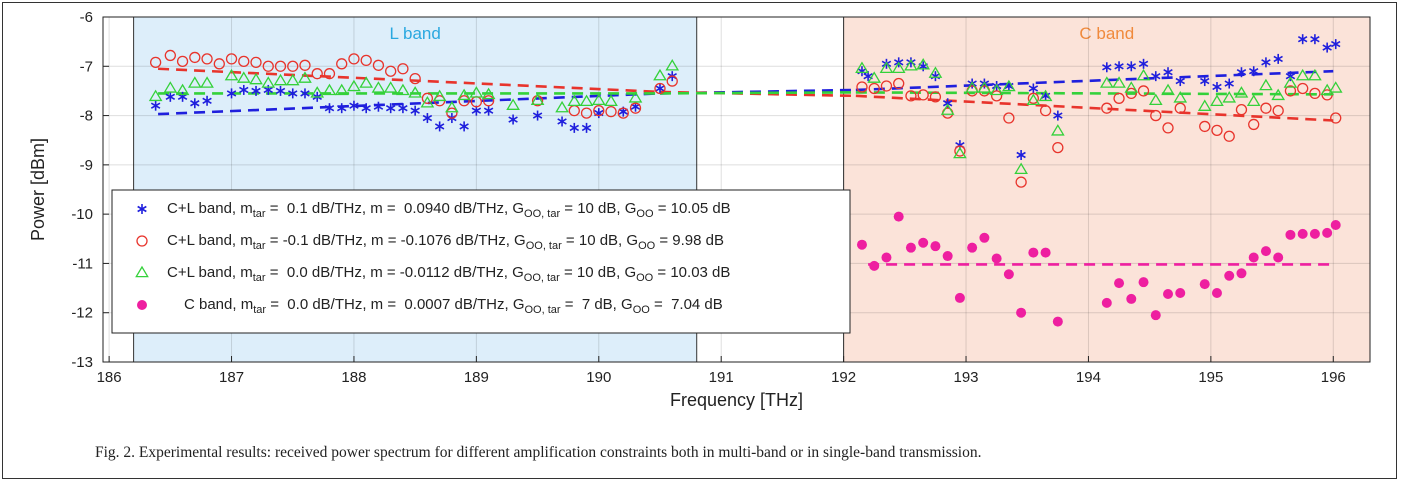 This screenshot has height=483, width=1401. Describe the element at coordinates (1333, 377) in the screenshot. I see `x-tick-label: 196` at that location.